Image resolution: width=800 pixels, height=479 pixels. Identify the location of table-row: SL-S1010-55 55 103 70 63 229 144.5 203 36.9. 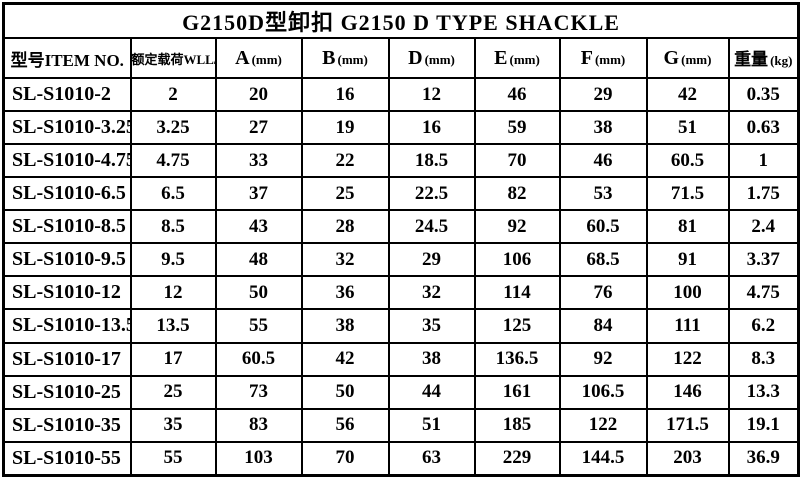
(401, 458).